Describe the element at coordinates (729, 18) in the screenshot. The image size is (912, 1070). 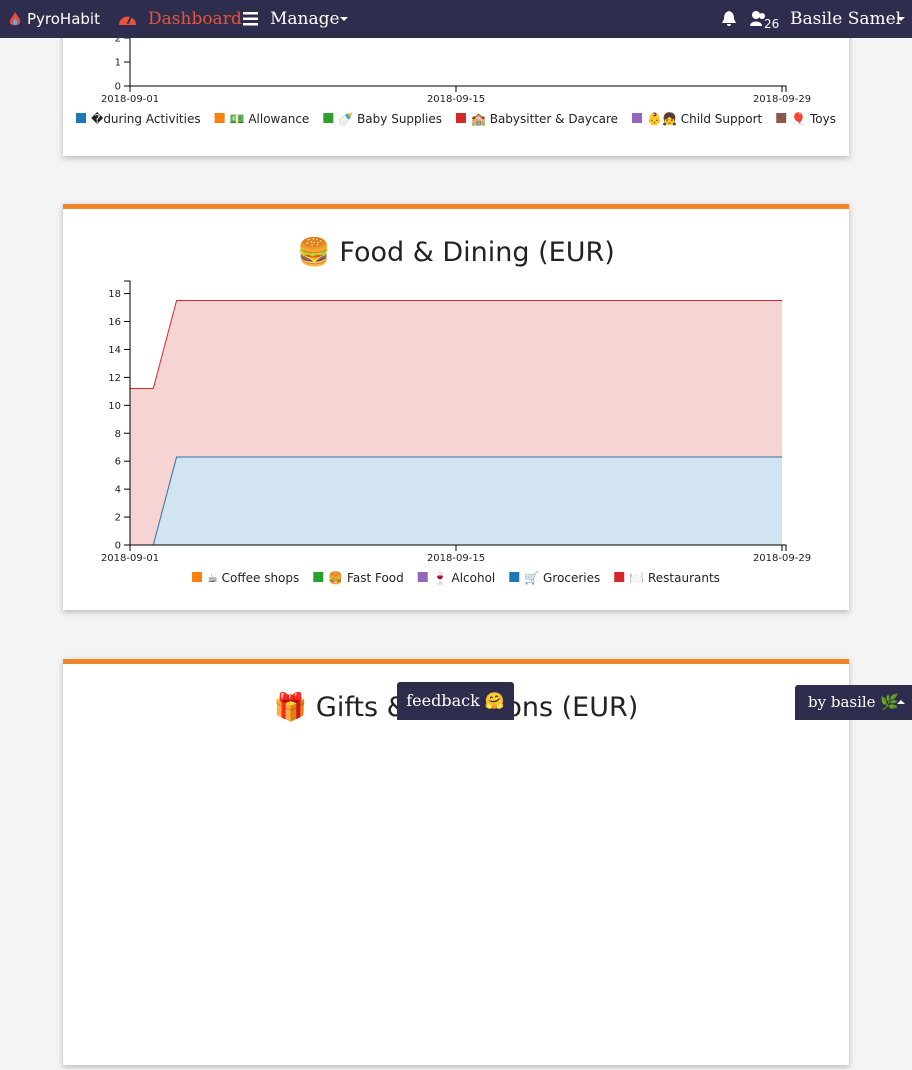
I see `bell-icon` at that location.